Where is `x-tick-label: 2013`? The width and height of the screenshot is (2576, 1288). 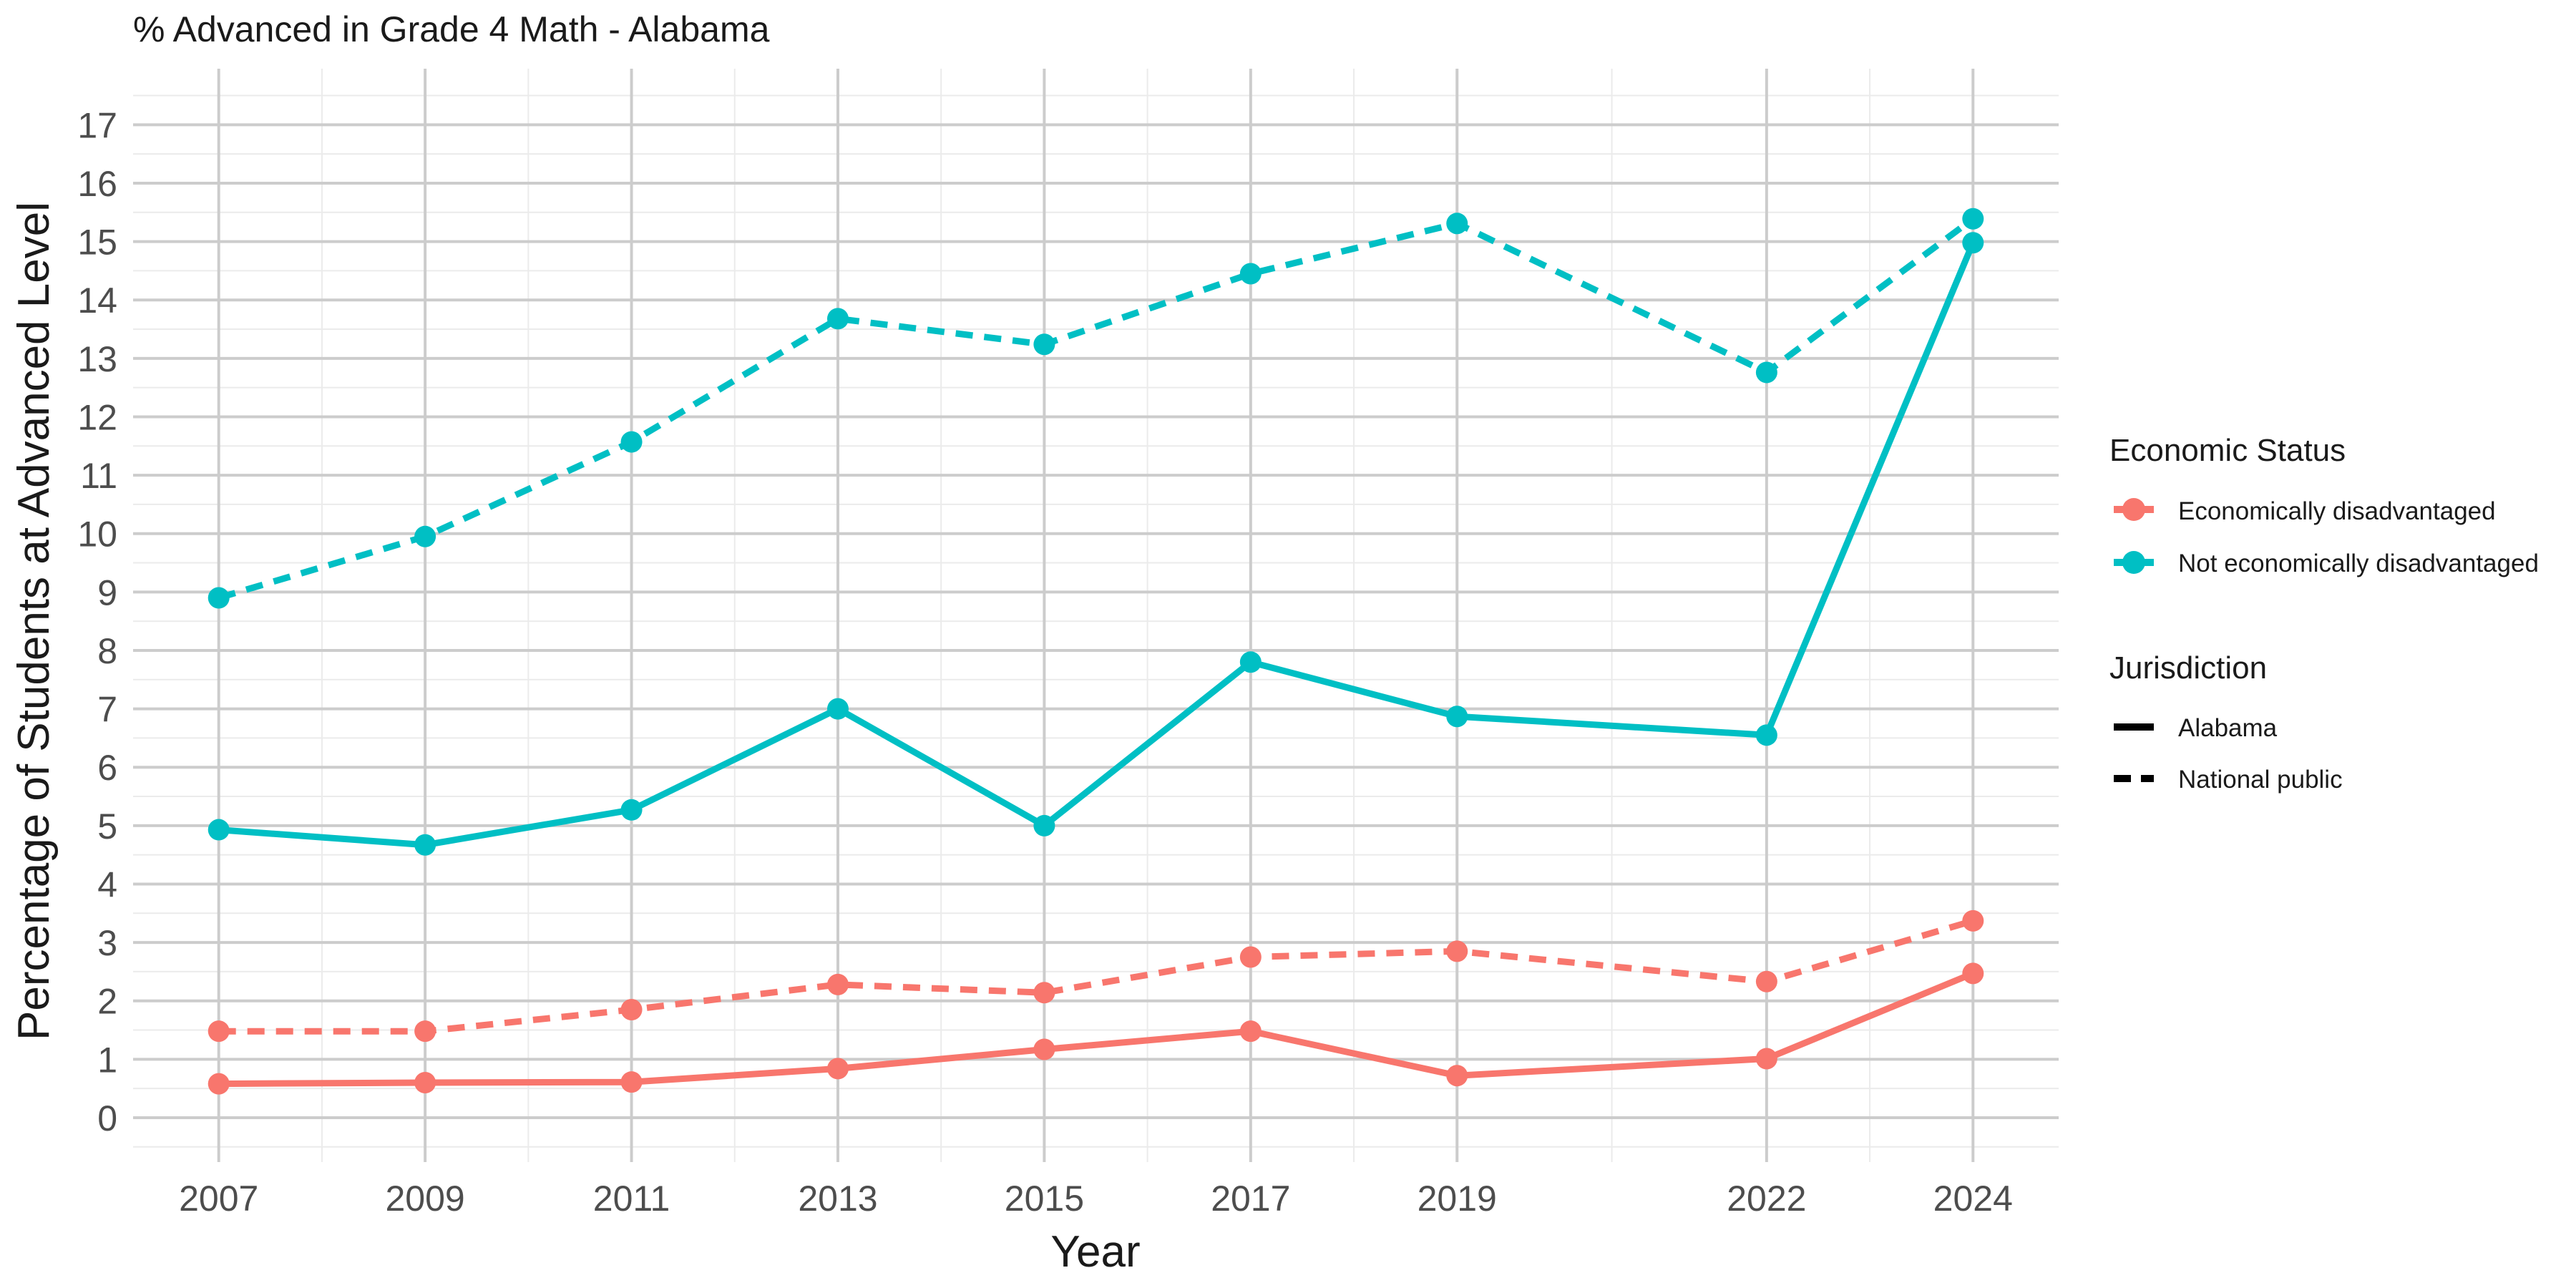 x-tick-label: 2013 is located at coordinates (837, 1199).